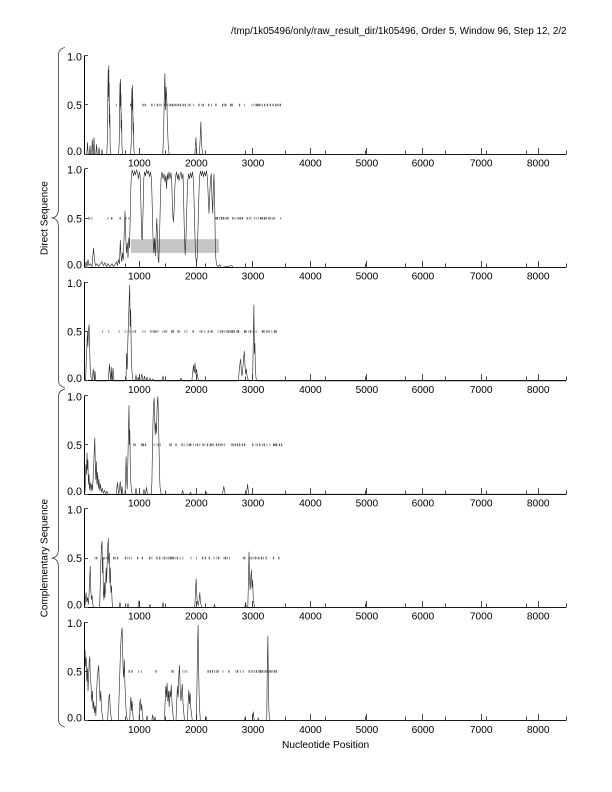 Image resolution: width=612 pixels, height=792 pixels. I want to click on svg-text: Direct Sequence, so click(45, 218).